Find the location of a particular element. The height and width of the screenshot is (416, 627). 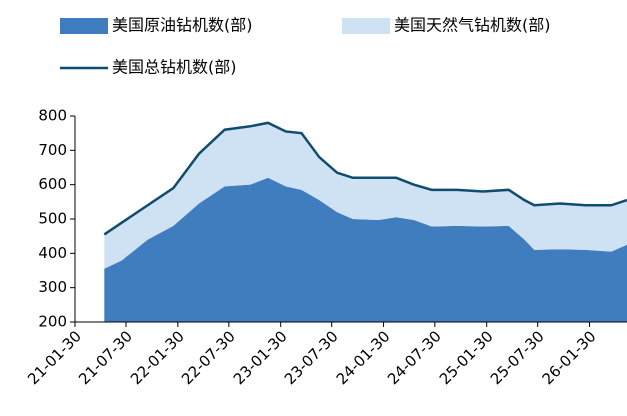

y-tick-label: 700 is located at coordinates (52, 150).